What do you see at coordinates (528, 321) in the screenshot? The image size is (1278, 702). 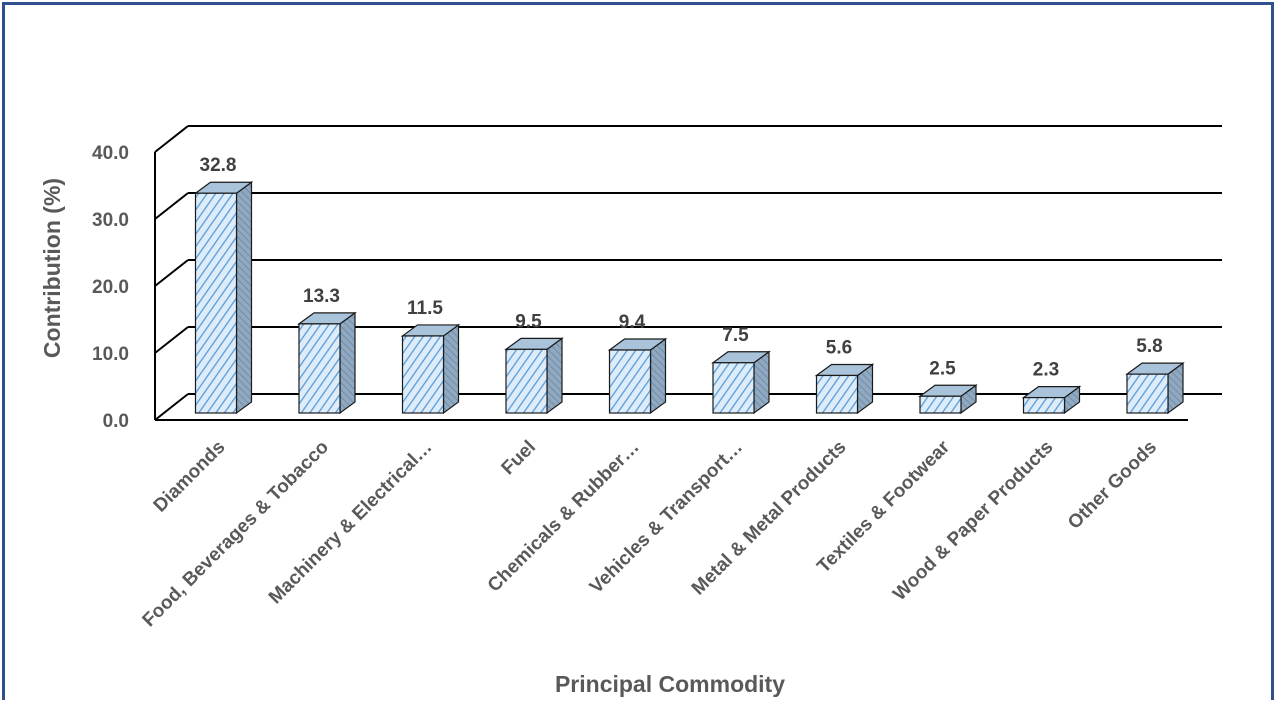 I see `data-label: 9.5` at bounding box center [528, 321].